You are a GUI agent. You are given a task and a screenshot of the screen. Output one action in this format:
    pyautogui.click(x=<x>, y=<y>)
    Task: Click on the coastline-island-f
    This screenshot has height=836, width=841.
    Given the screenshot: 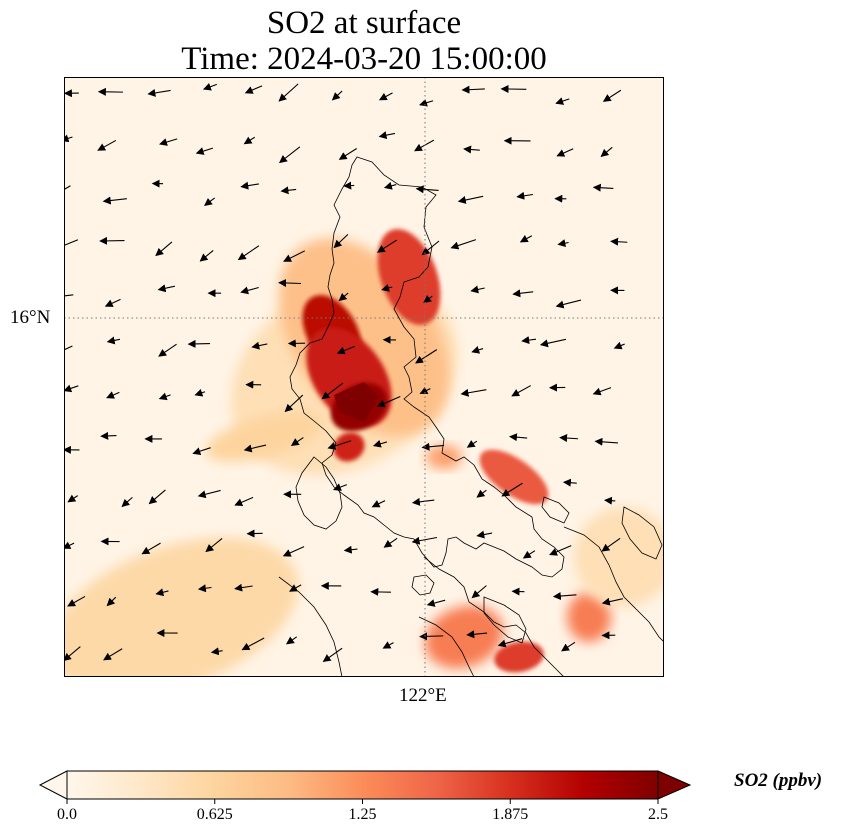 What is the action you would take?
    pyautogui.click(x=555, y=510)
    